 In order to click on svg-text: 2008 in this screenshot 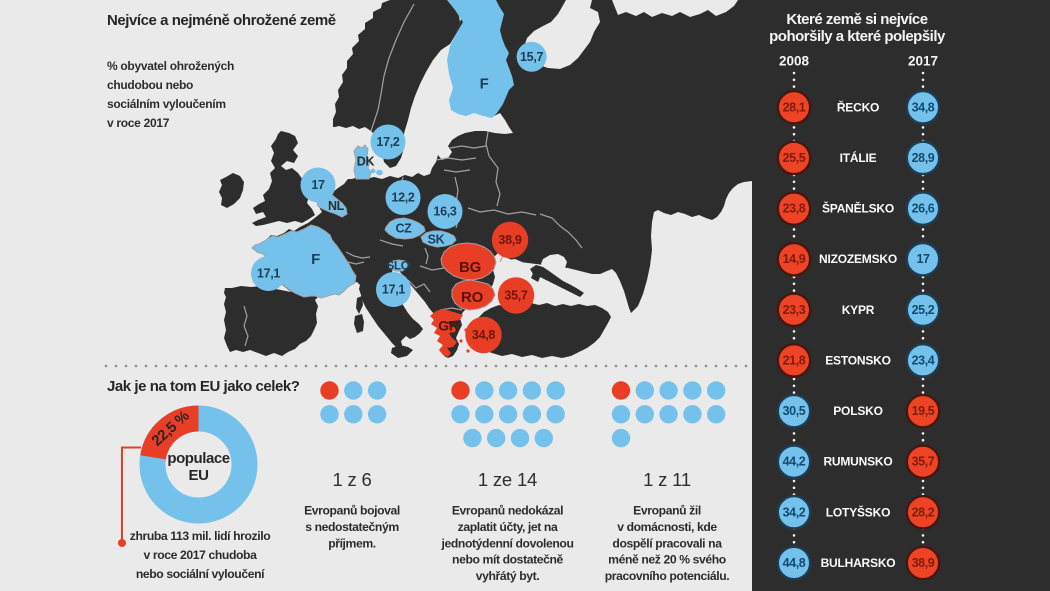, I will do `click(794, 61)`.